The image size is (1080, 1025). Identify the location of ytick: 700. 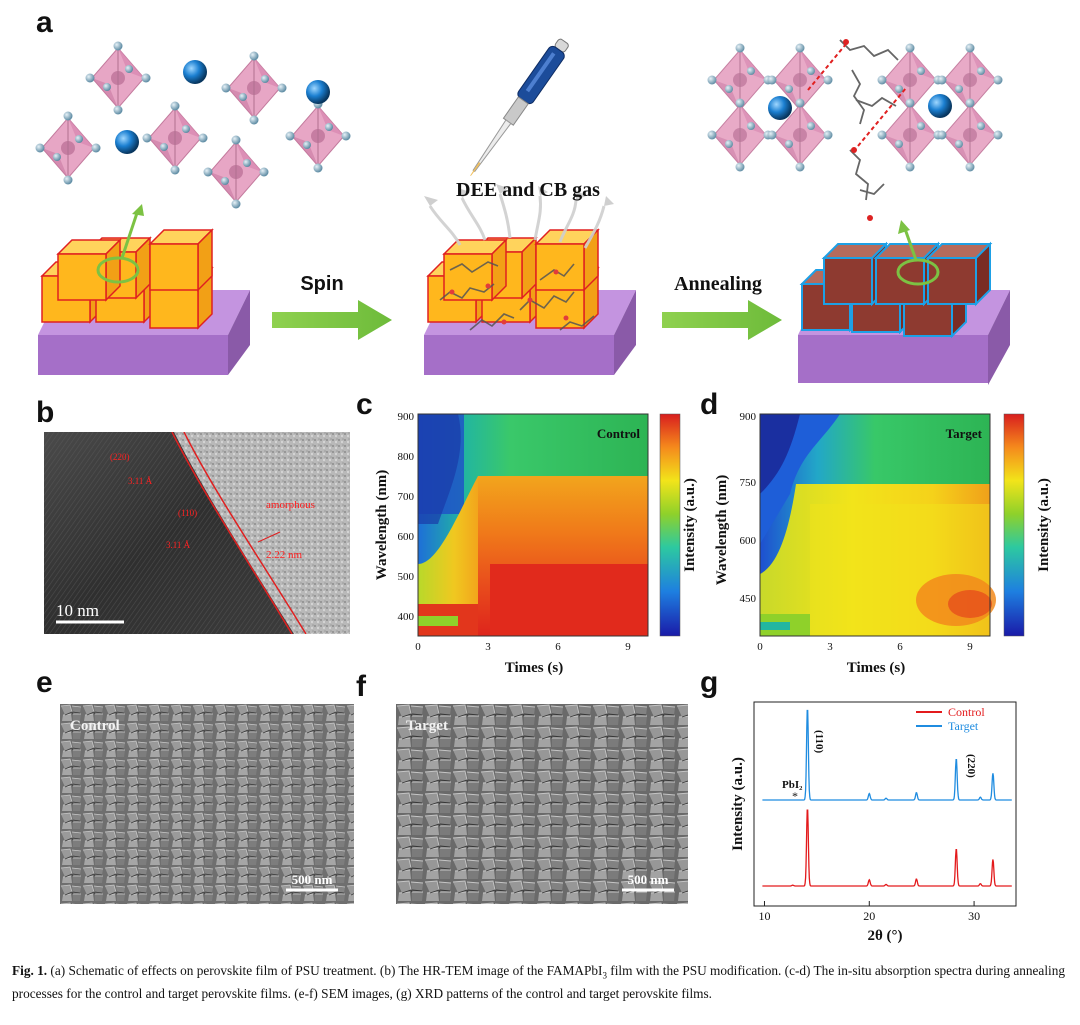
(406, 497).